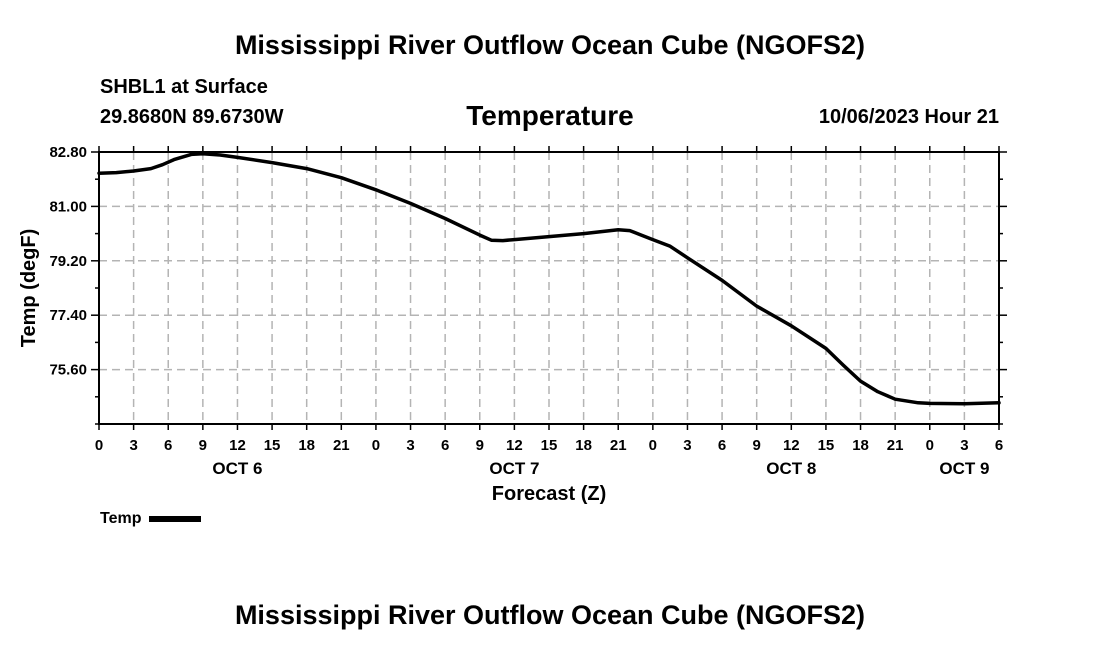 The image size is (1100, 650). I want to click on x-day-label: OCT 9, so click(964, 468).